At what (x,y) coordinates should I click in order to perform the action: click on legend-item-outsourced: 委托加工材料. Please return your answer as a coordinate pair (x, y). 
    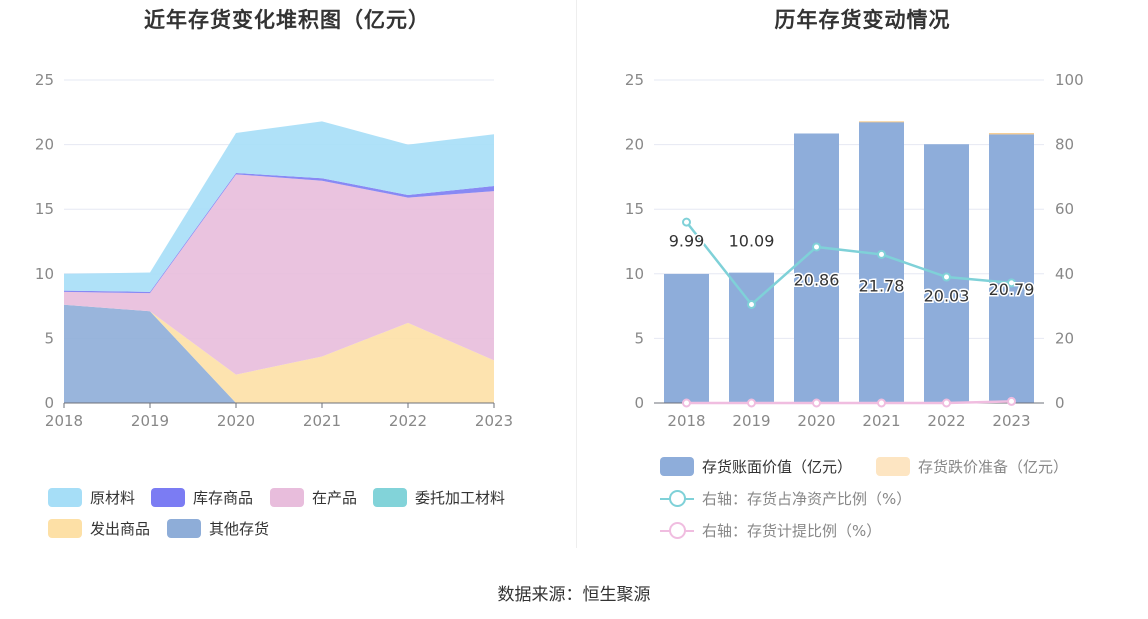
    Looking at the image, I should click on (439, 497).